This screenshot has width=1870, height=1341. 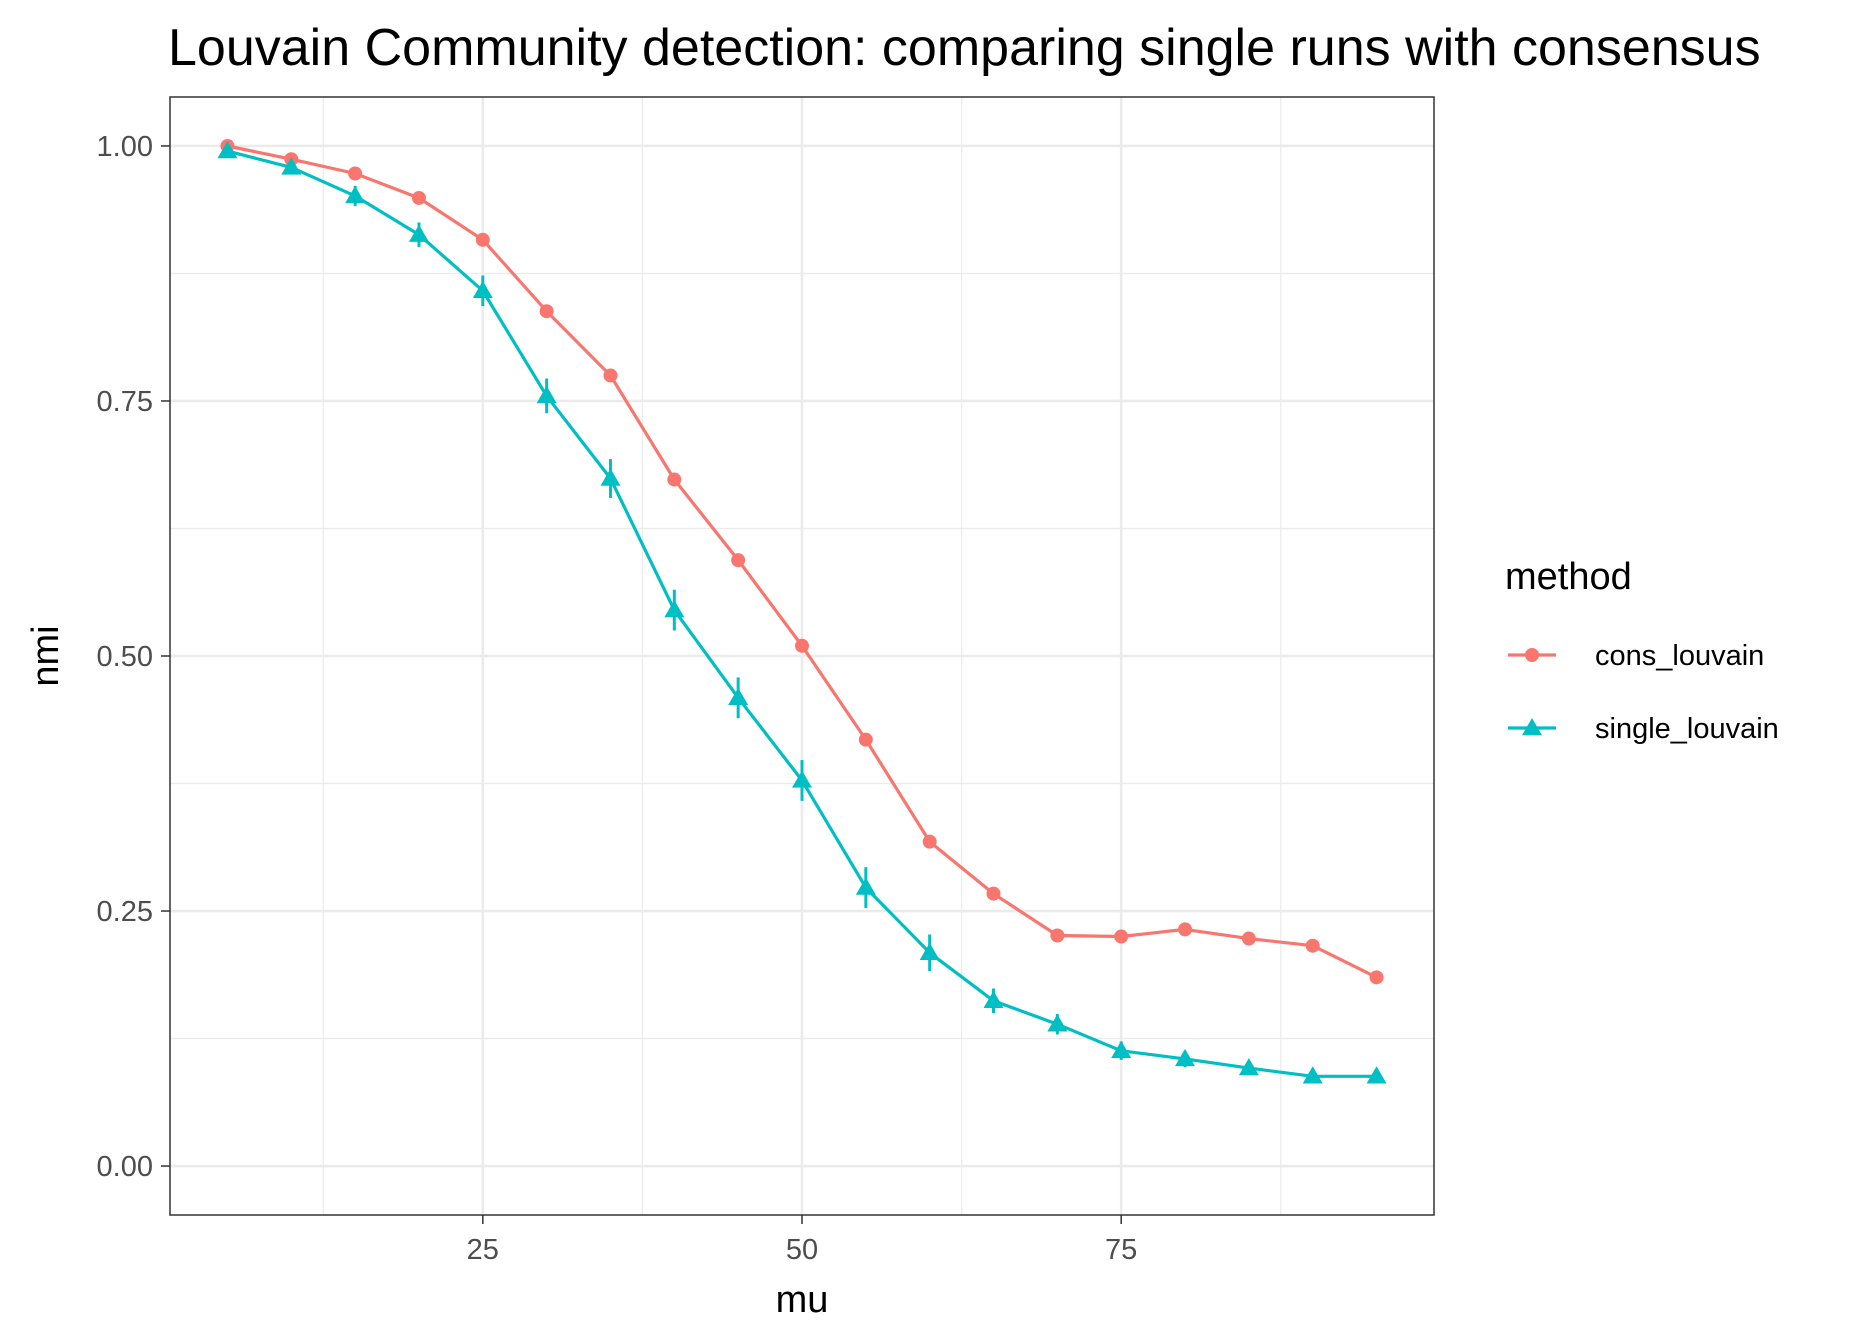 What do you see at coordinates (1568, 577) in the screenshot?
I see `legend-title: method` at bounding box center [1568, 577].